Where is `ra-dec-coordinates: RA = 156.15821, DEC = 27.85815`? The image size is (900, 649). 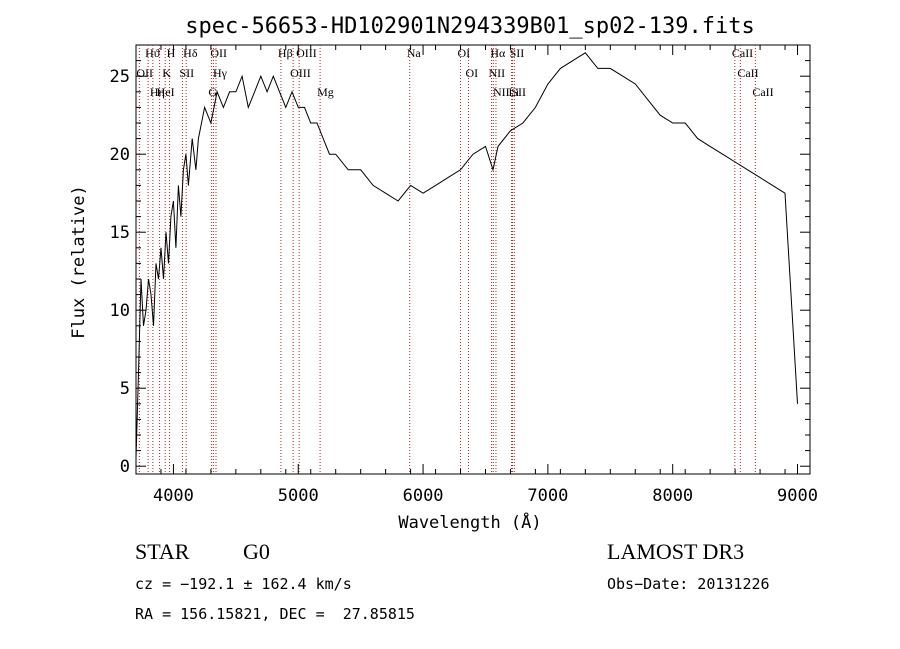 ra-dec-coordinates: RA = 156.15821, DEC = 27.85815 is located at coordinates (275, 614).